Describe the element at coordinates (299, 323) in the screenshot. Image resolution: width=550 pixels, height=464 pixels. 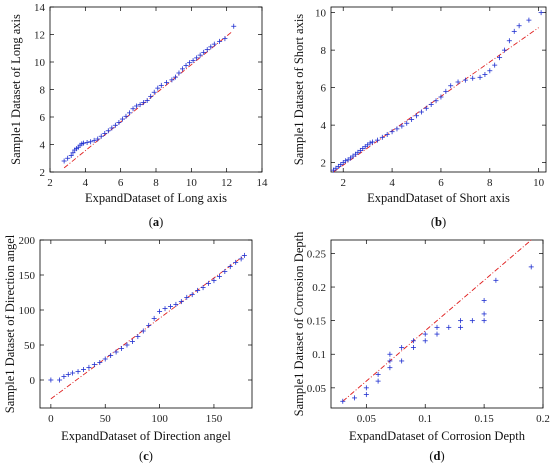
I see `y-axis-label: Sample1 Dataset of Corrosion Depth` at that location.